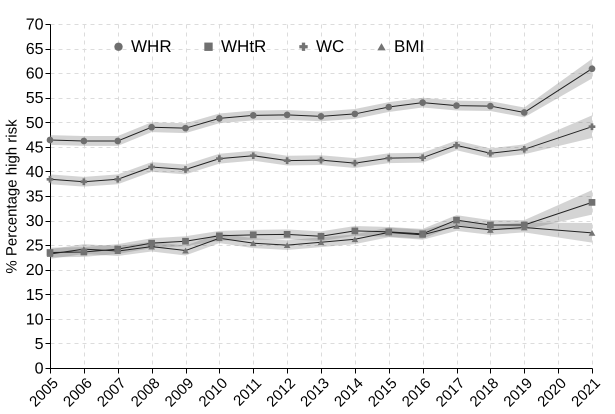 This screenshot has height=414, width=615. Describe the element at coordinates (35, 197) in the screenshot. I see `y-tick-label: 35` at that location.